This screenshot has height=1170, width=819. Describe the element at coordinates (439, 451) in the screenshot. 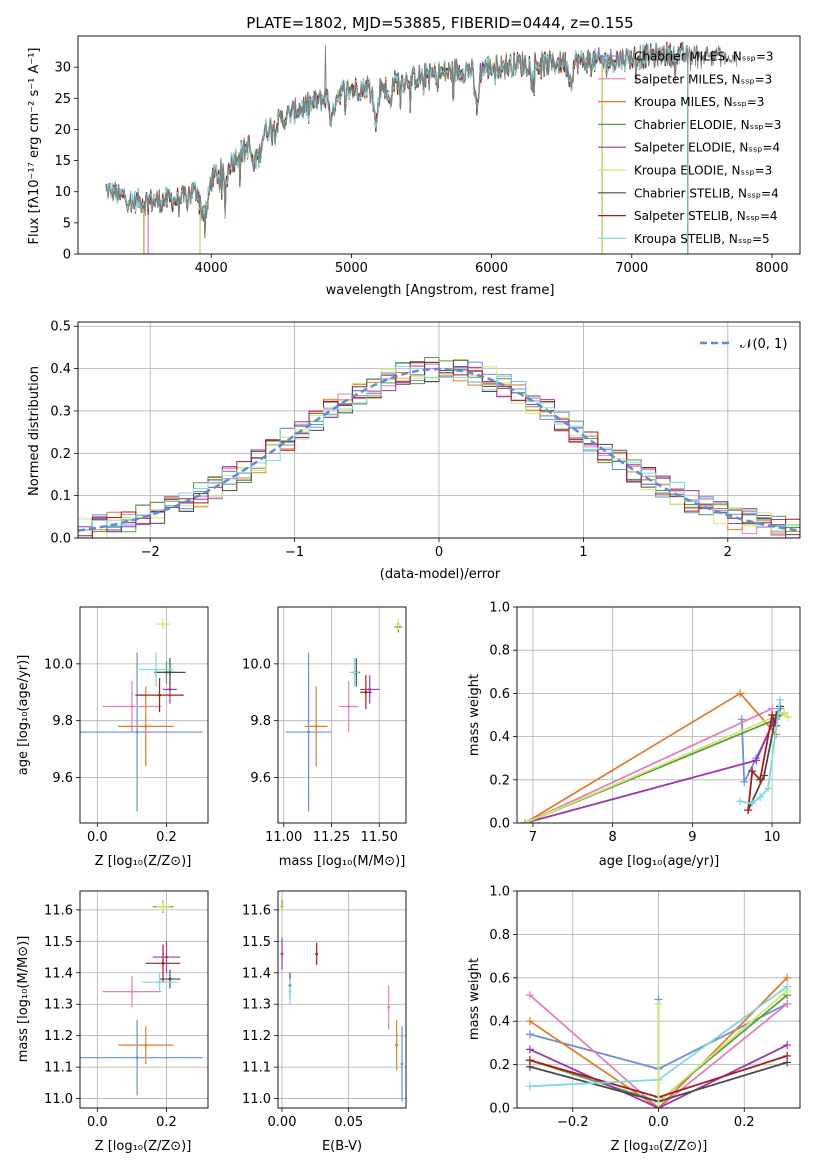

I see `residual-histogram` at that location.